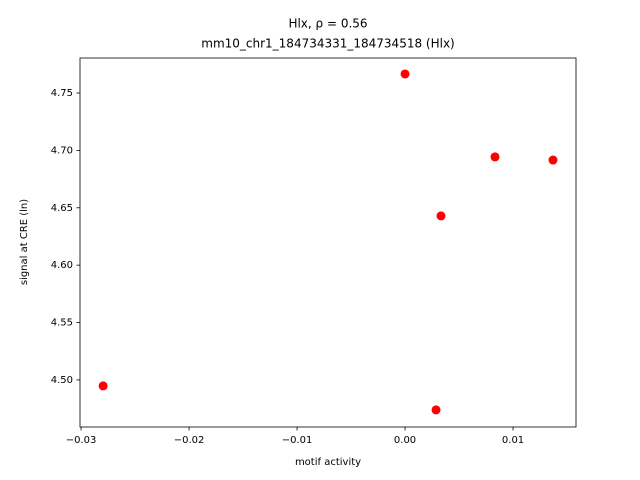  I want to click on y-axis-label: signal at CRE (ln), so click(24, 242).